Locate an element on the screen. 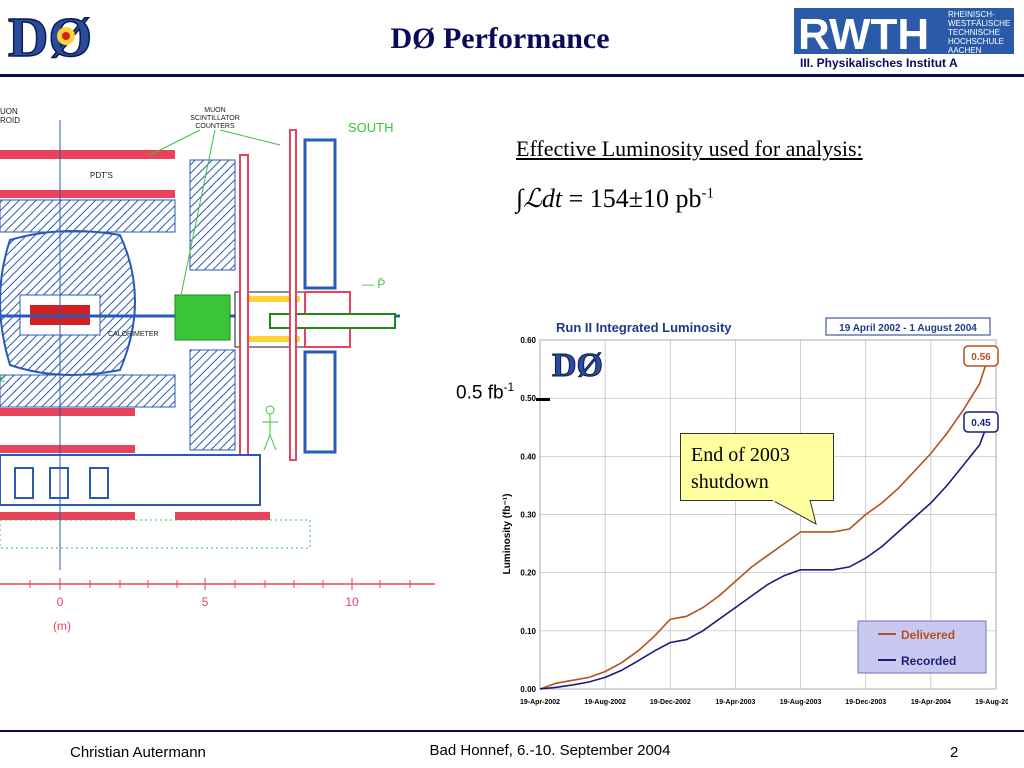 The height and width of the screenshot is (768, 1024). y-tick-label: 0.00 is located at coordinates (528, 689).